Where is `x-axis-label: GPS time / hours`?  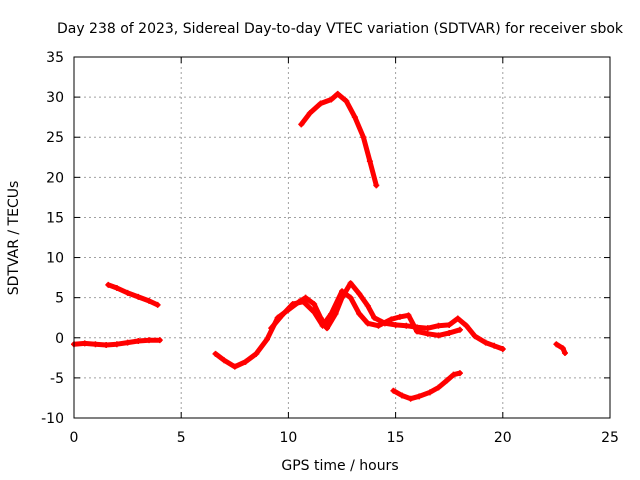
x-axis-label: GPS time / hours is located at coordinates (339, 466).